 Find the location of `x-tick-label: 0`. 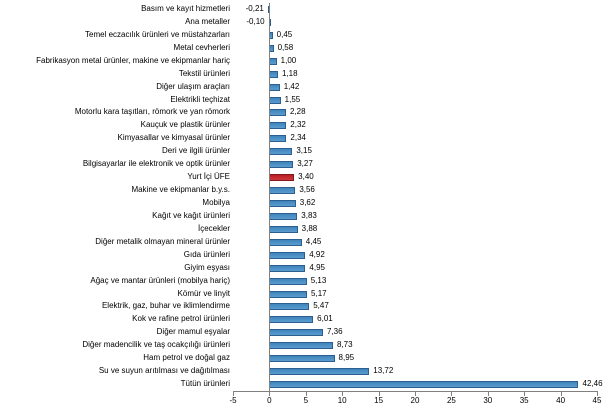

x-tick-label: 0 is located at coordinates (269, 400).